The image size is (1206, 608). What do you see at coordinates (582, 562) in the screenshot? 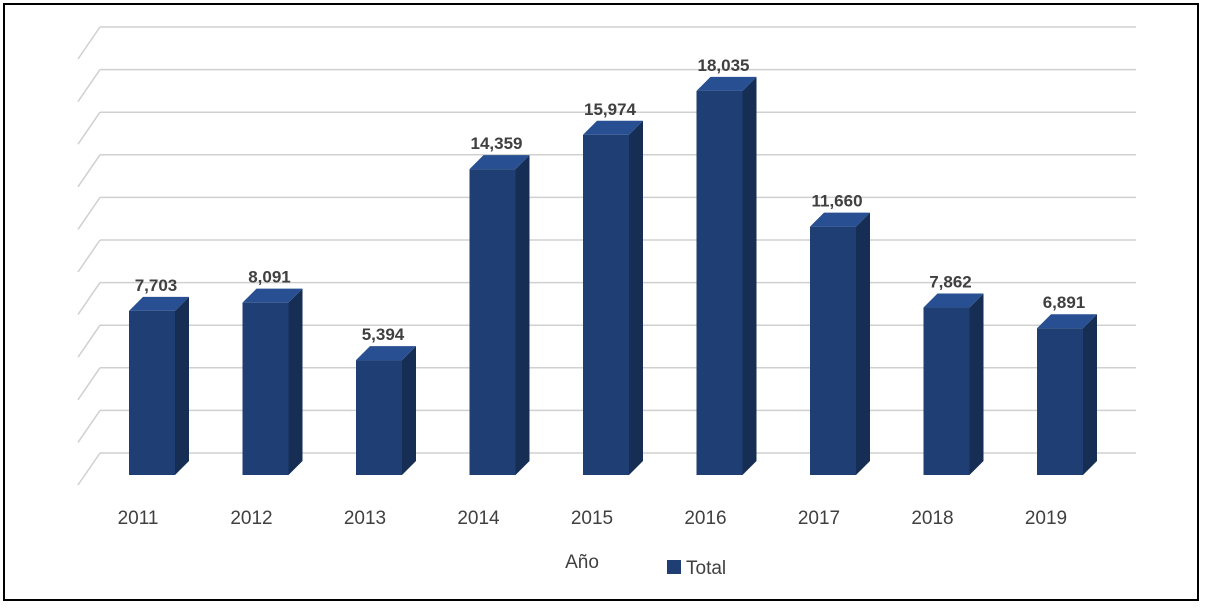
I see `x-axis-title: Año` at bounding box center [582, 562].